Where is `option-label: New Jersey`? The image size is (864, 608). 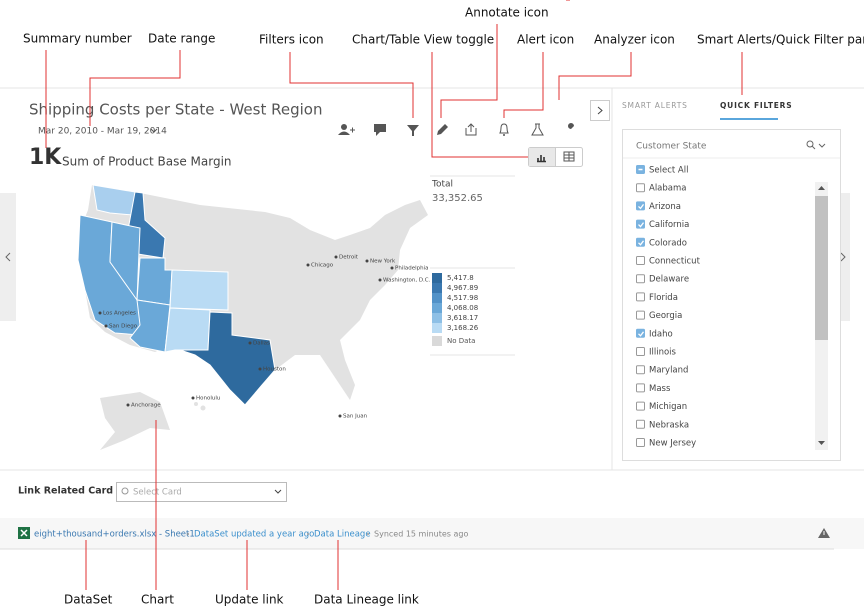 option-label: New Jersey is located at coordinates (672, 444).